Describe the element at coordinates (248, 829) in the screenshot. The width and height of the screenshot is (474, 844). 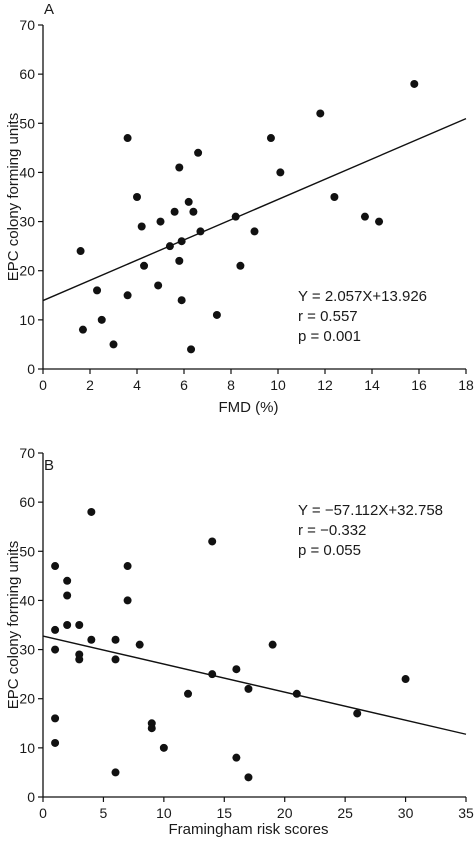
I see `x-axis-label: Framingham risk scores` at that location.